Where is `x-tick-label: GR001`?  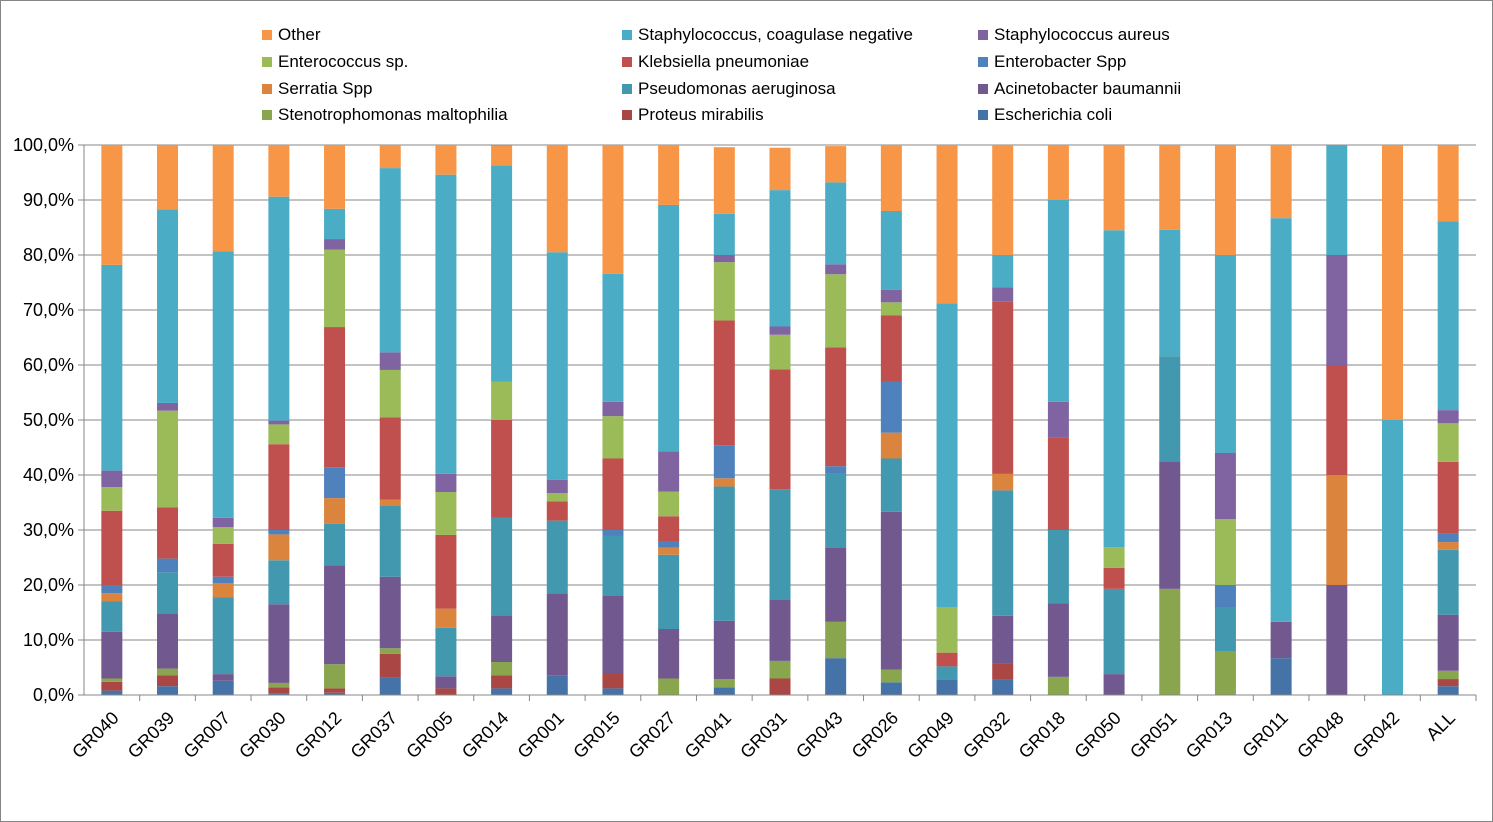 x-tick-label: GR001 is located at coordinates (541, 735).